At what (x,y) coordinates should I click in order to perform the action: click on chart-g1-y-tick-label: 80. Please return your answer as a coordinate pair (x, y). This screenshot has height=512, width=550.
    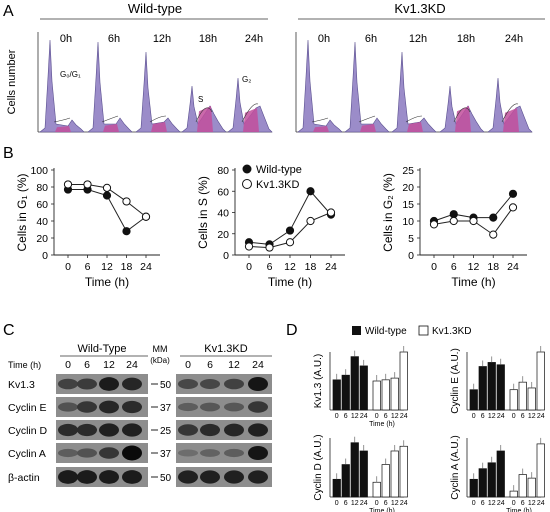
    Looking at the image, I should click on (42, 188).